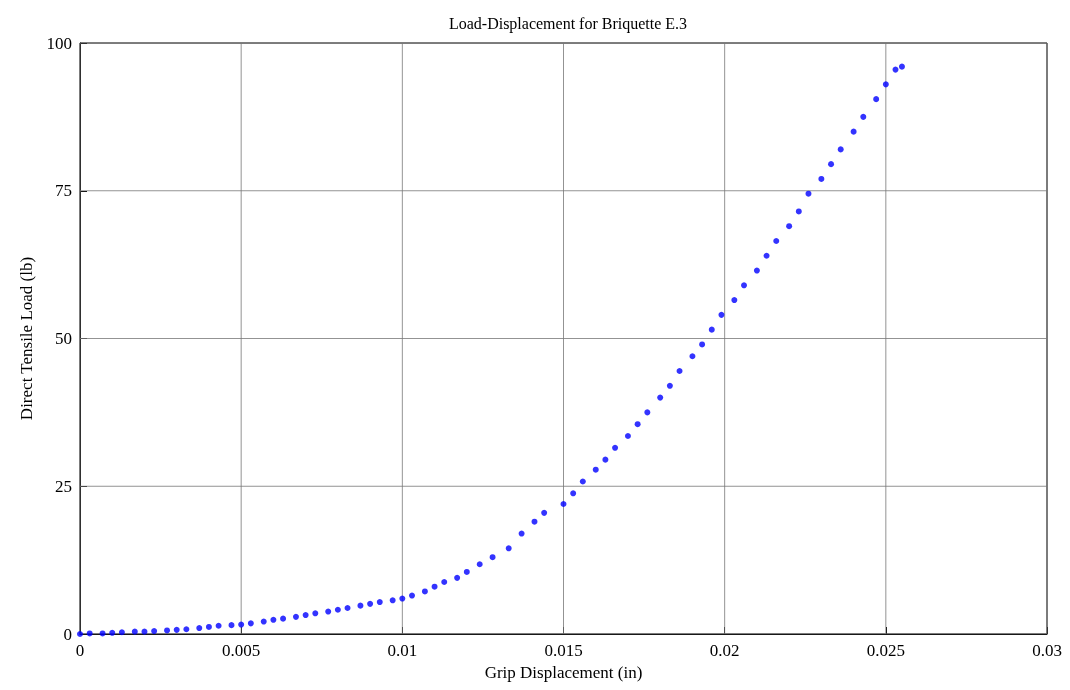  I want to click on x-tick-label: 0, so click(80, 650).